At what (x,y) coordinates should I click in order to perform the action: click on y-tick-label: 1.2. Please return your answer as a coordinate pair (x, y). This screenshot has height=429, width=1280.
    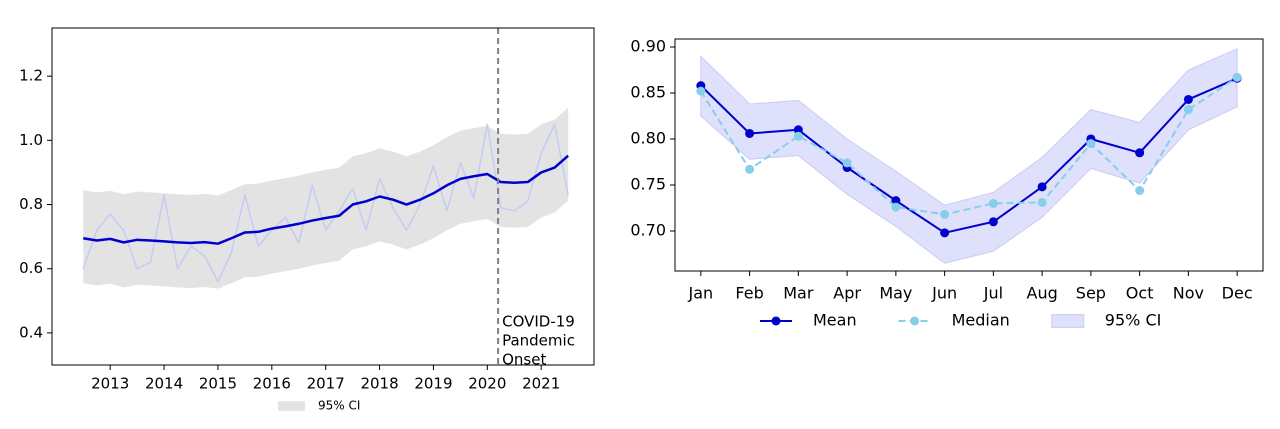
    Looking at the image, I should click on (31, 76).